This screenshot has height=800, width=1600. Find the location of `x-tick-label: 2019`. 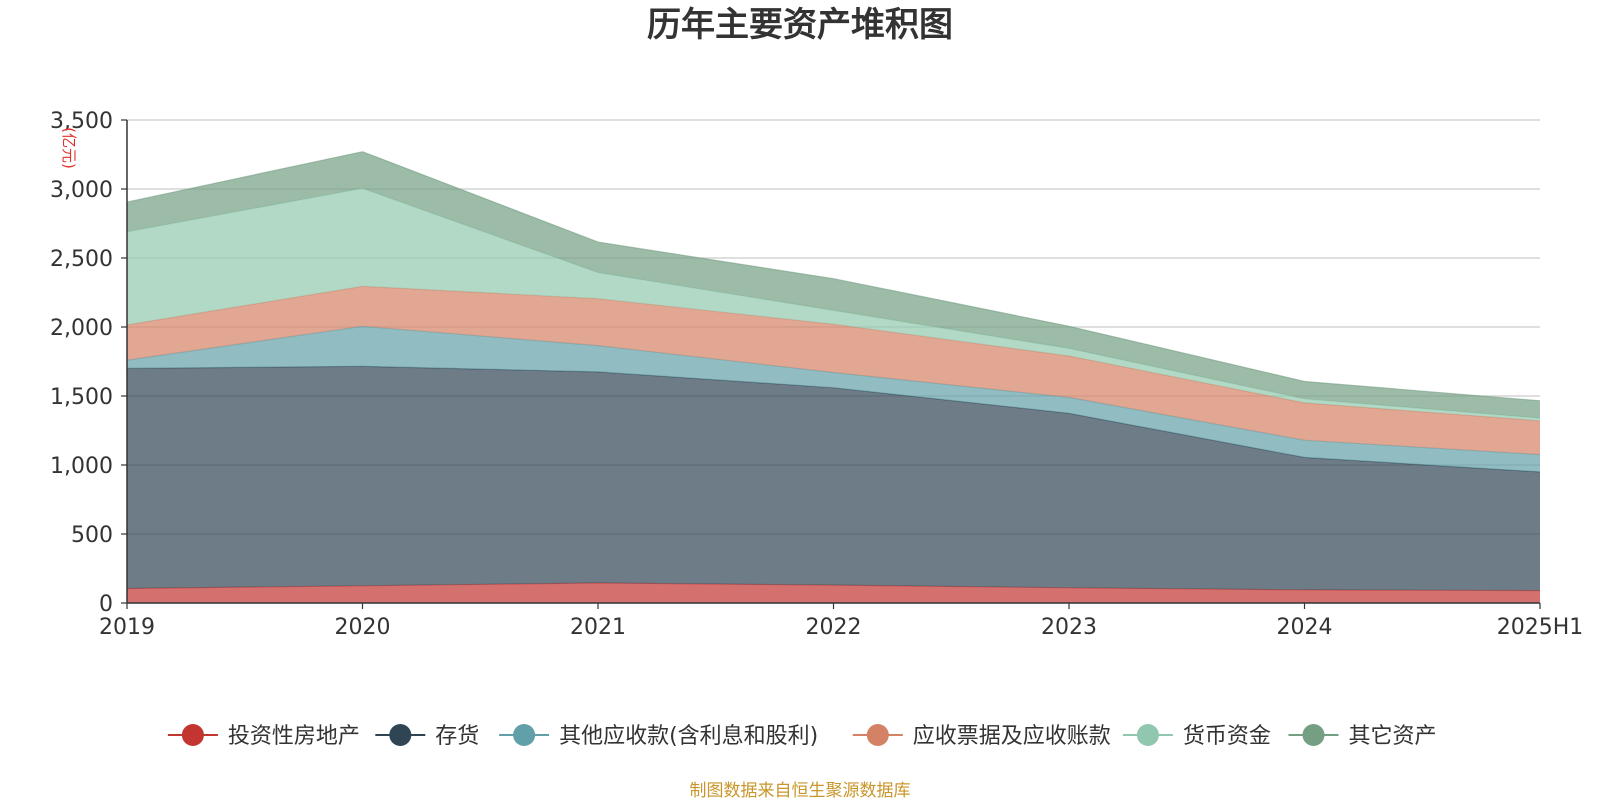

x-tick-label: 2019 is located at coordinates (127, 627).